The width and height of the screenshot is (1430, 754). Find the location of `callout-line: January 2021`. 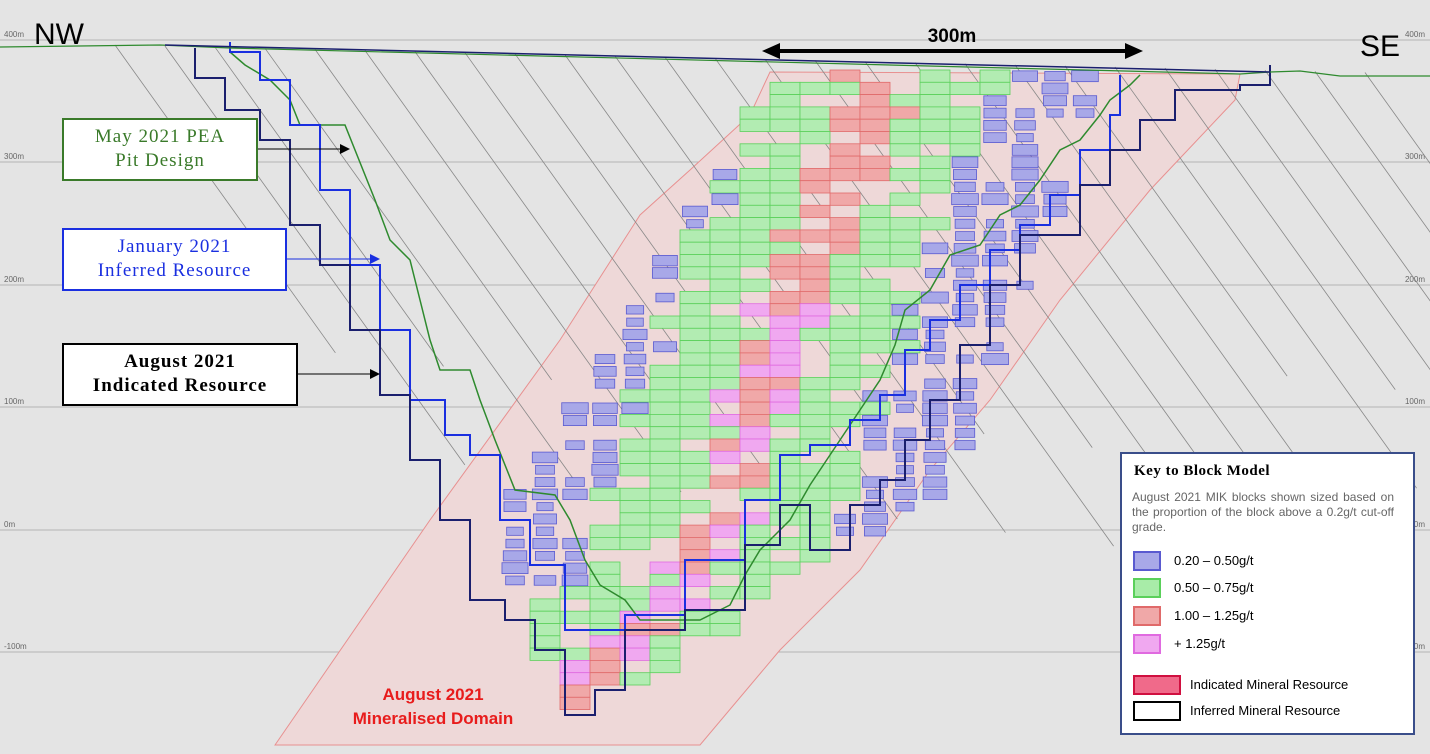

callout-line: January 2021 is located at coordinates (174, 246).